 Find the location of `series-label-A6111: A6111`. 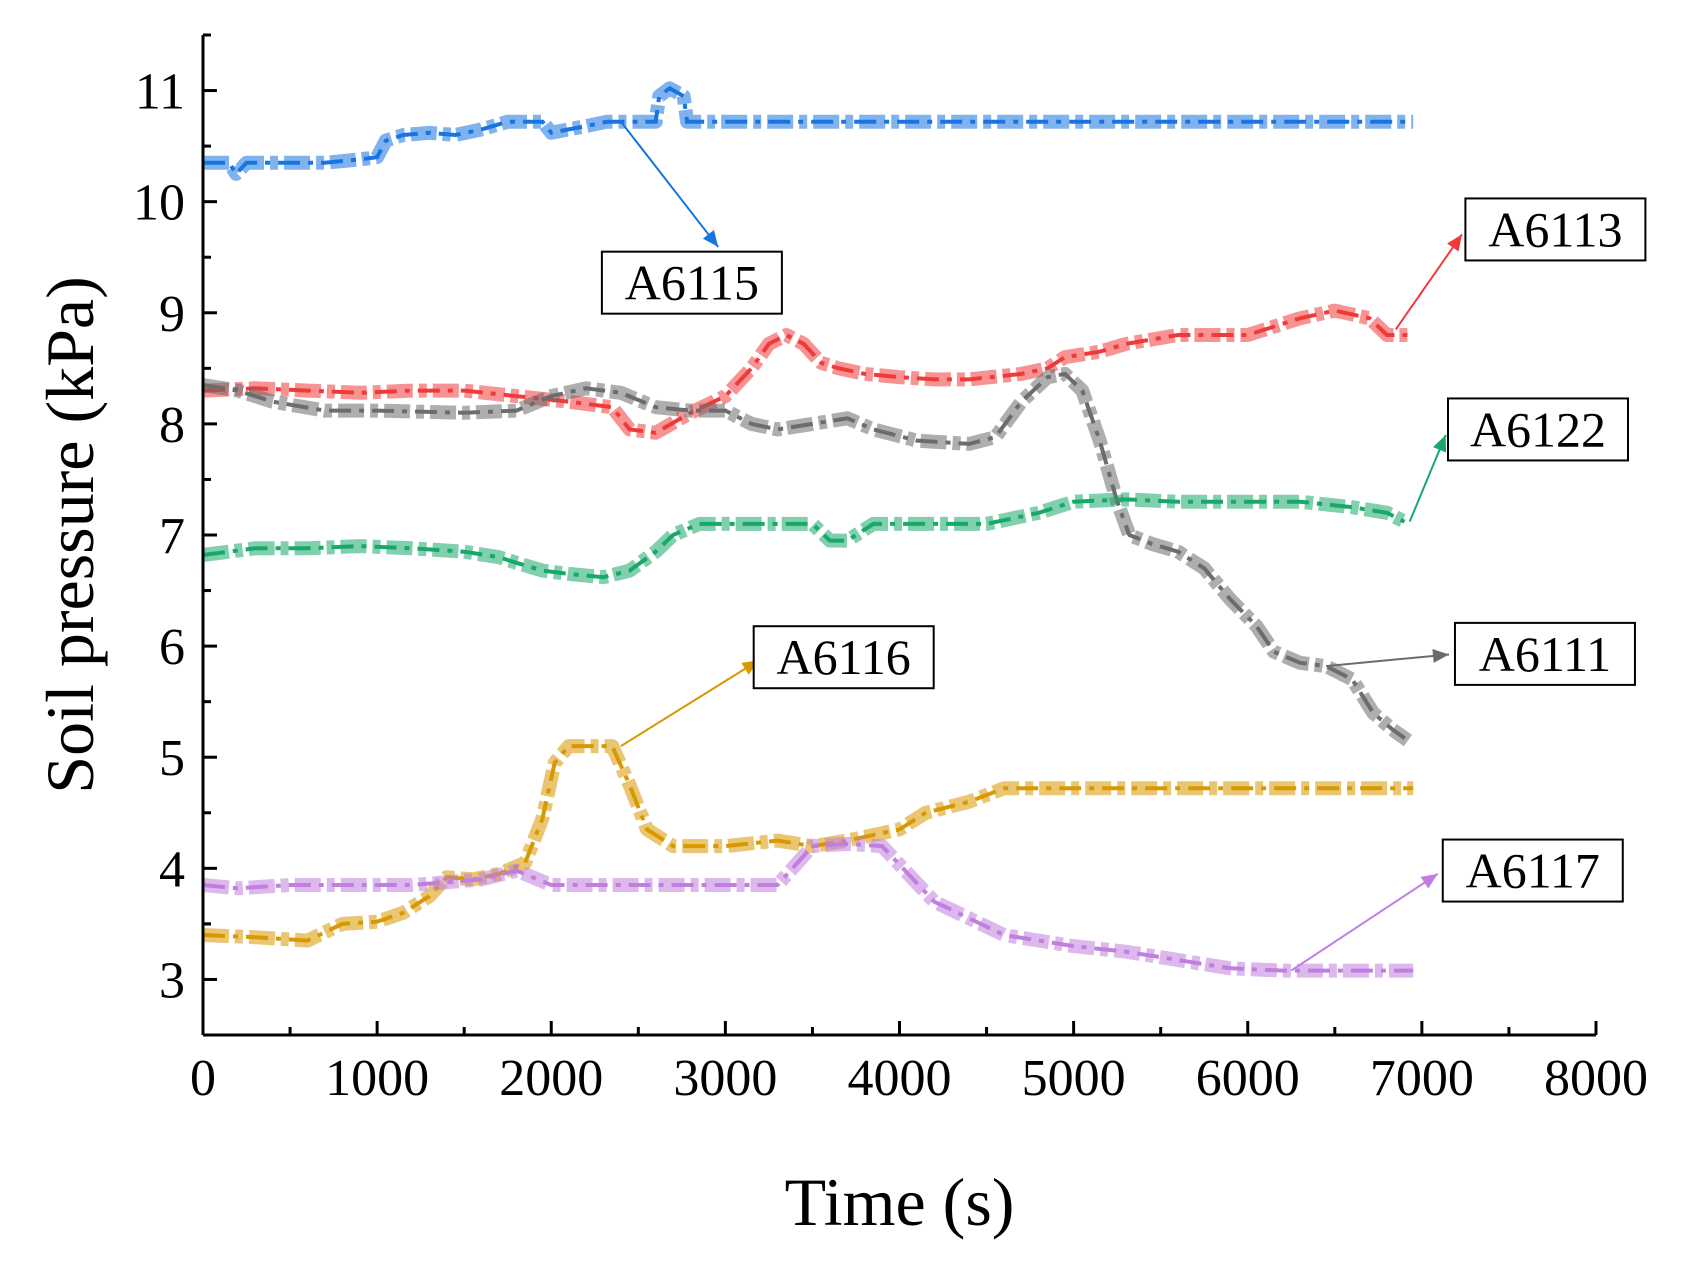

series-label-A6111: A6111 is located at coordinates (1481, 653).